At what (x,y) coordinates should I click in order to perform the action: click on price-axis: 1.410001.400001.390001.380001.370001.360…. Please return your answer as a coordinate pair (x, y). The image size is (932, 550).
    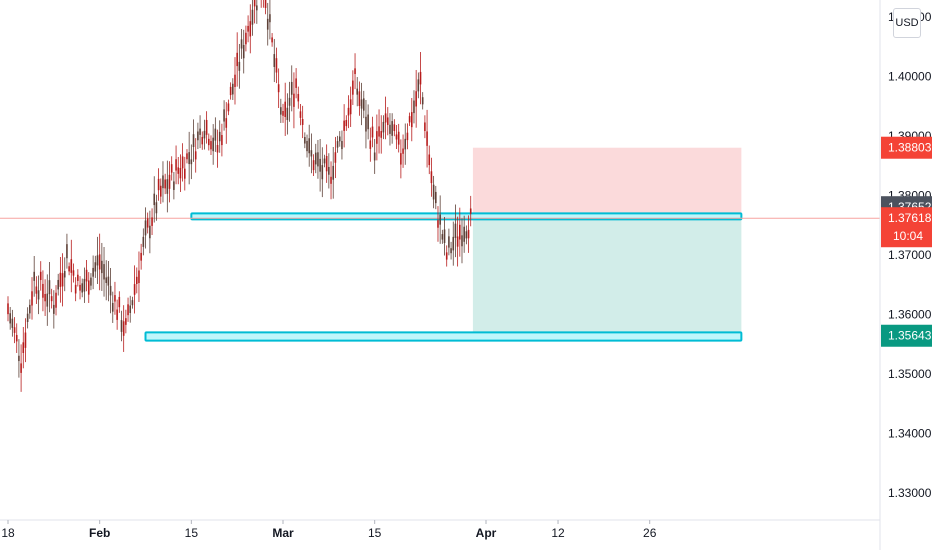
    Looking at the image, I should click on (905, 275).